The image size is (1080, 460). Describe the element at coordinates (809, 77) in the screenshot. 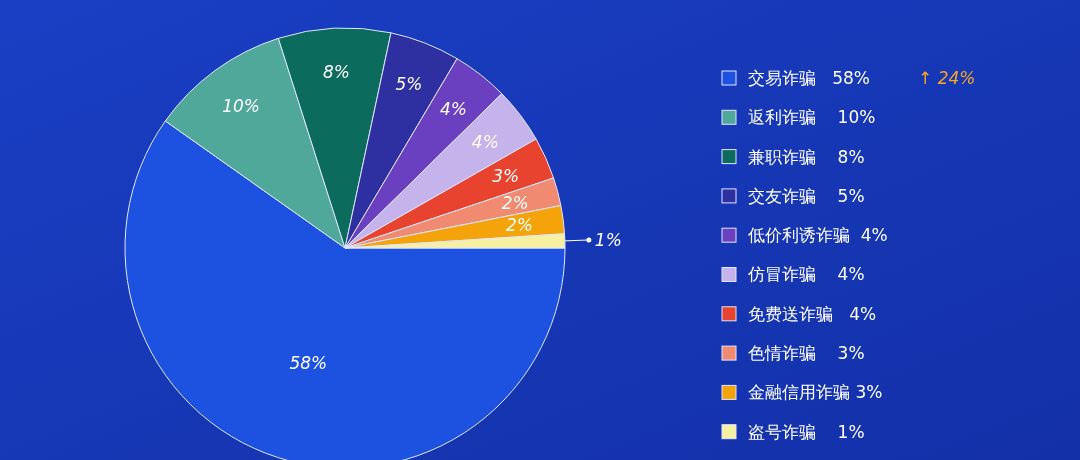

I see `legend-label: 交易诈骗 58%` at that location.